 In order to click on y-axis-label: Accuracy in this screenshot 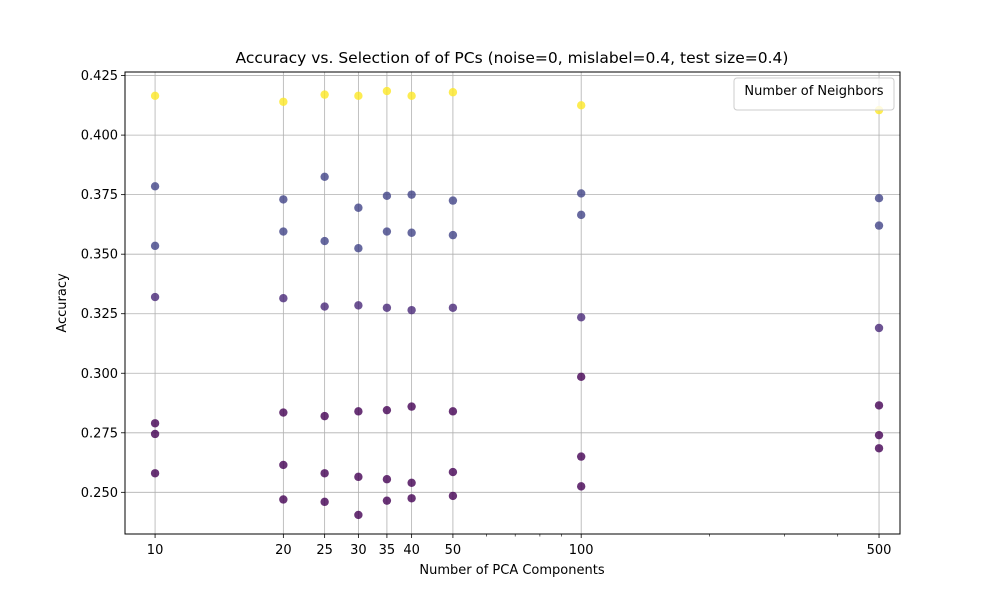, I will do `click(62, 303)`.